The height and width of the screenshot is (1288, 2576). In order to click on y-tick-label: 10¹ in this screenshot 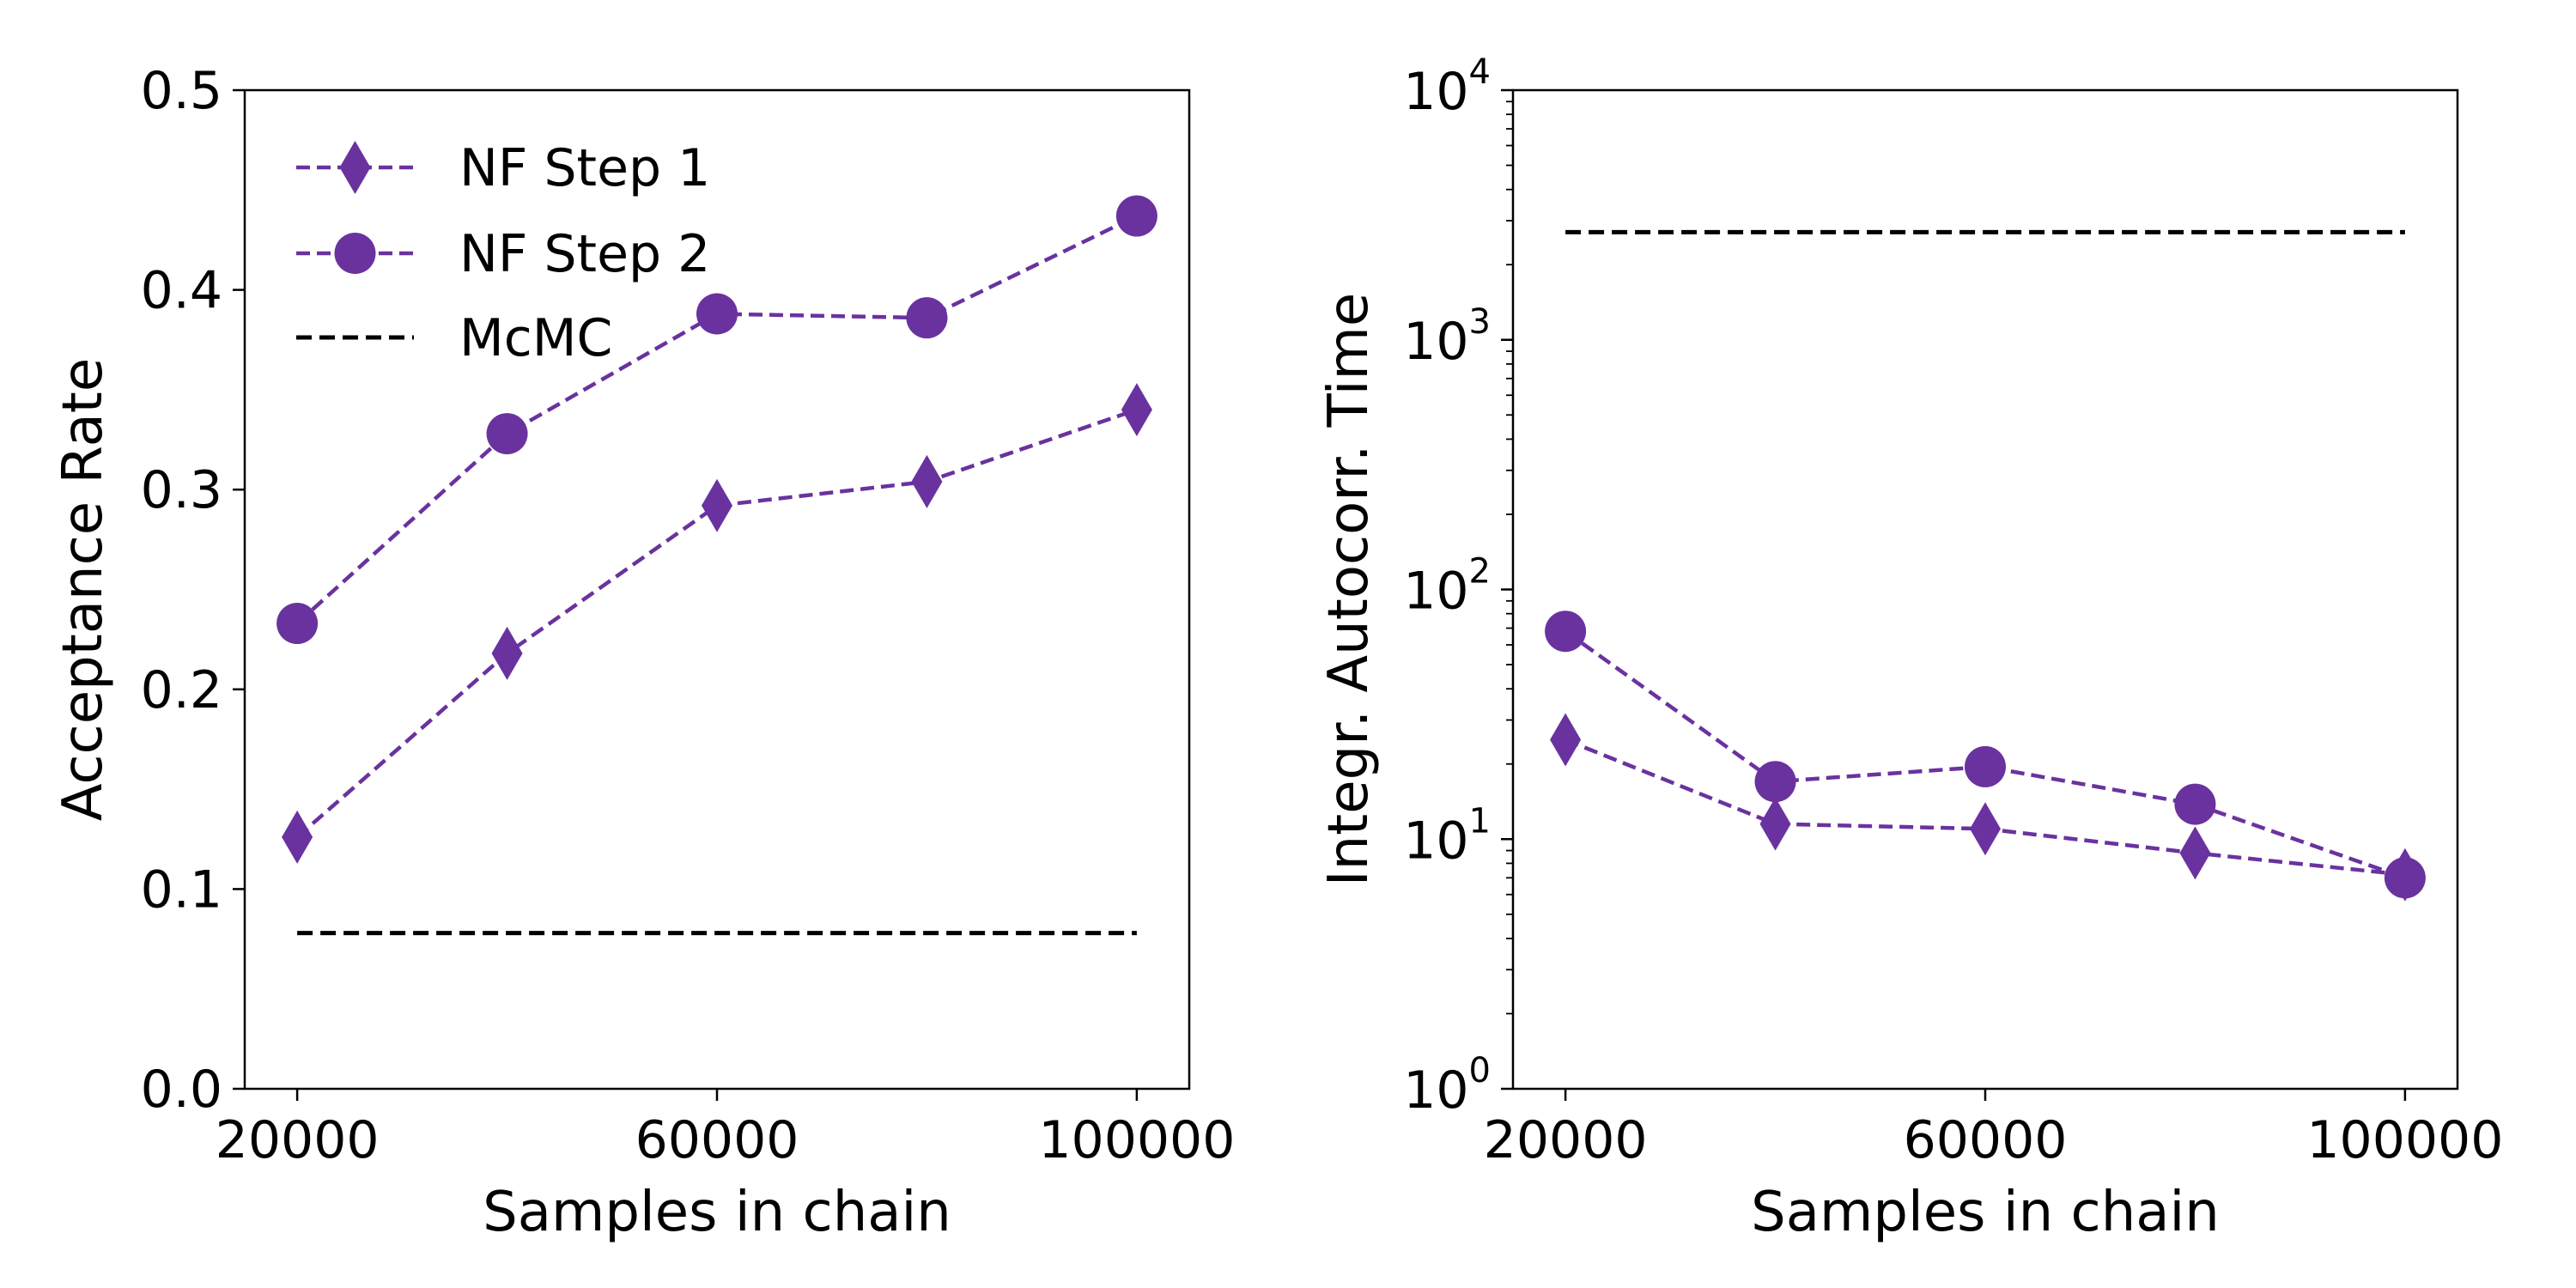, I will do `click(1447, 836)`.